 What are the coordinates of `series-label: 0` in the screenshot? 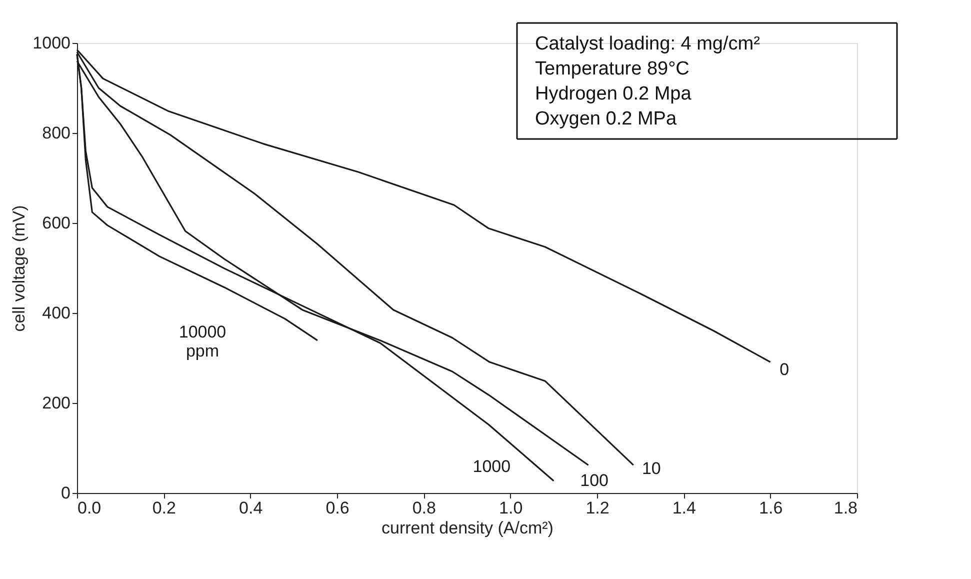 It's located at (785, 370).